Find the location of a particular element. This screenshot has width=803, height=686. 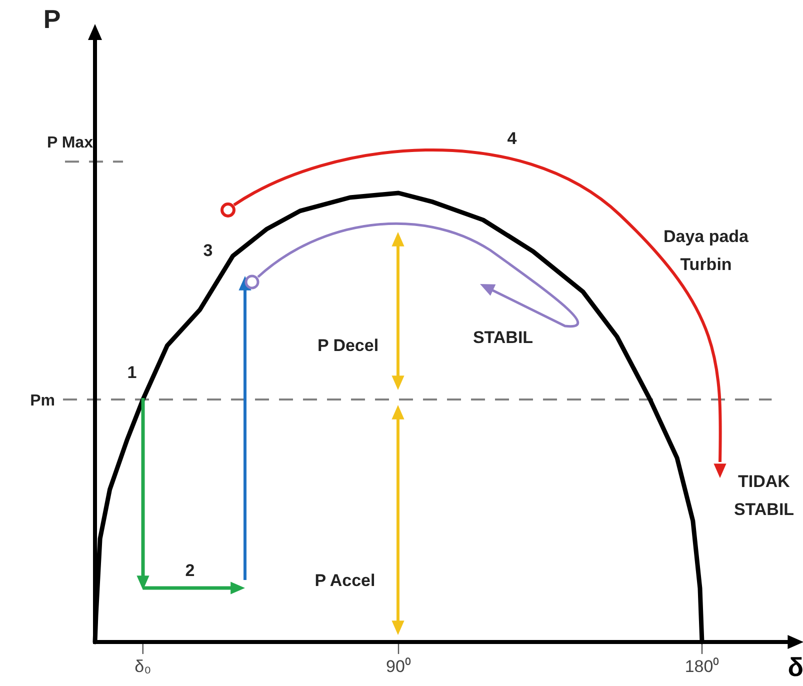

annotation: P Decel is located at coordinates (348, 345).